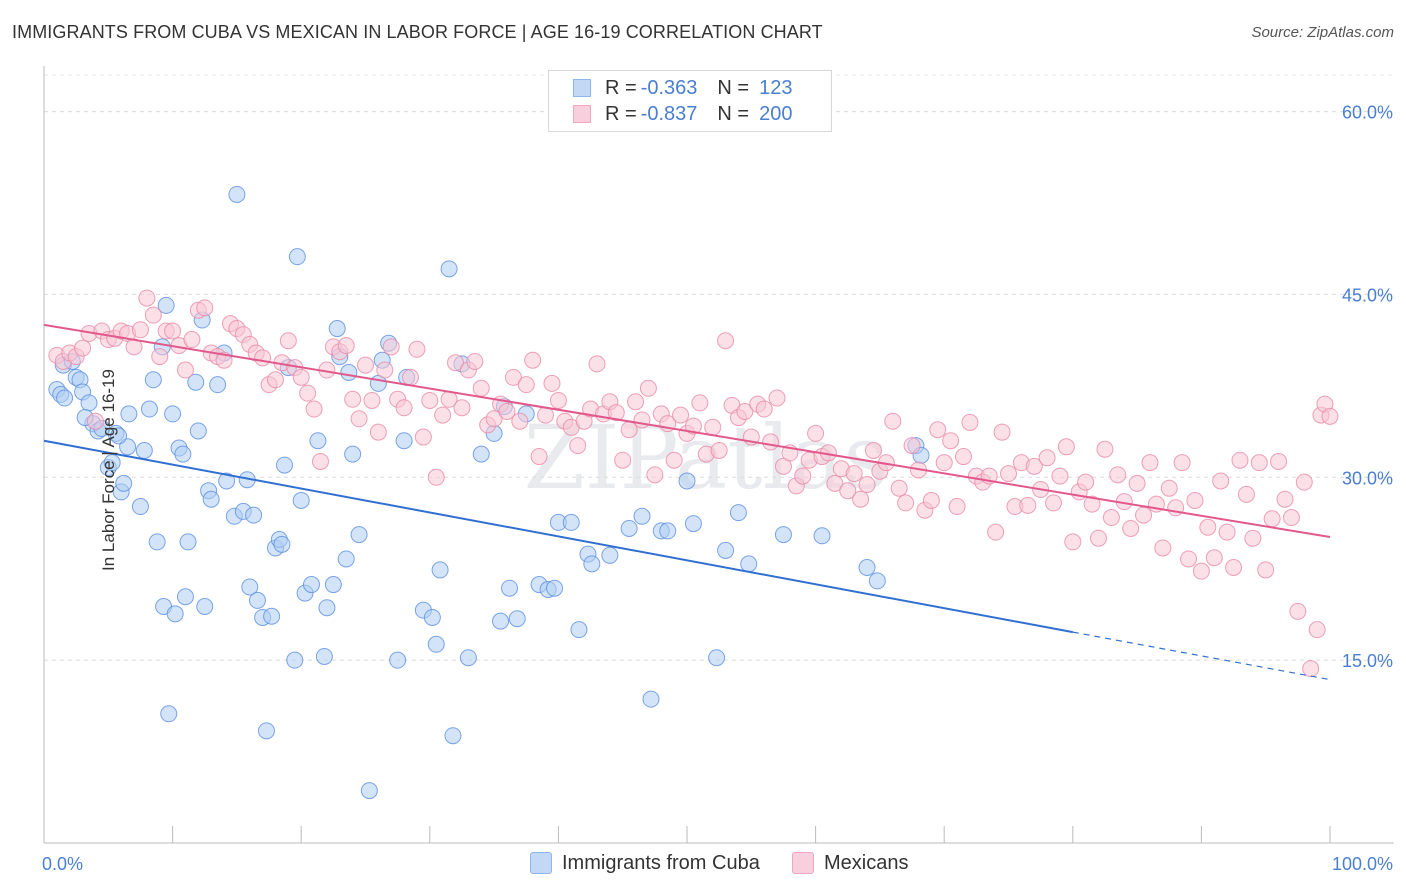  I want to click on x-tick-labels: 0.0% 100.0%, so click(717, 864).